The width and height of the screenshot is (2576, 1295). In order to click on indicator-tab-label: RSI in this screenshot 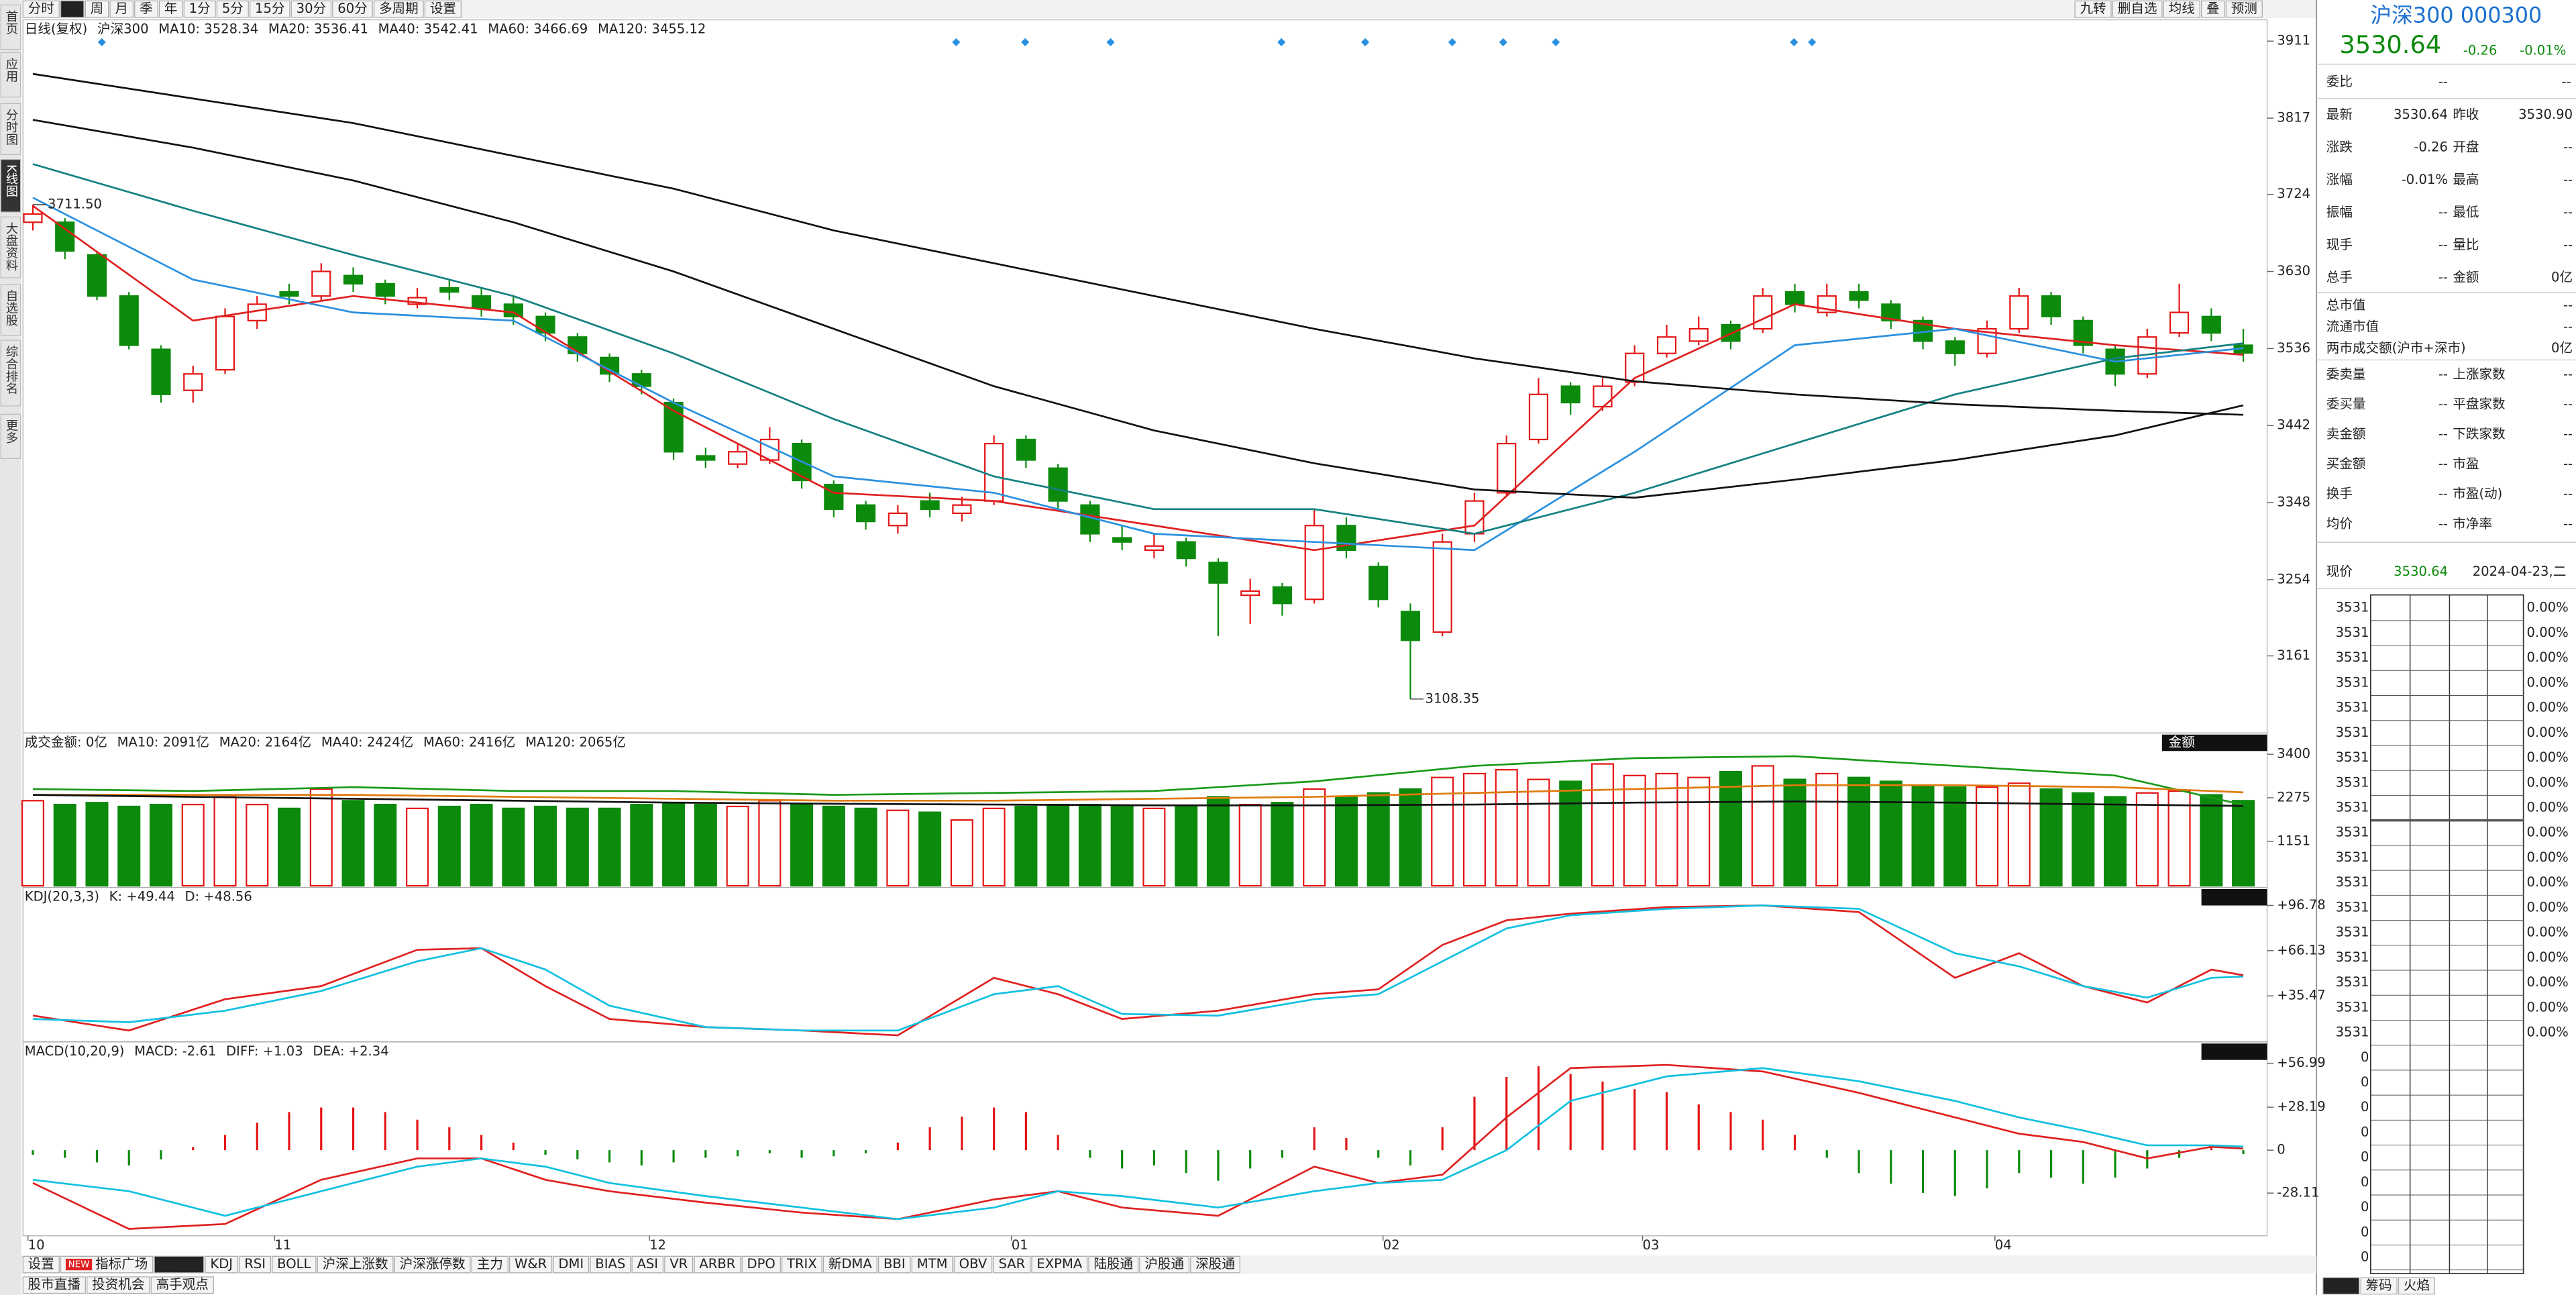, I will do `click(255, 1264)`.